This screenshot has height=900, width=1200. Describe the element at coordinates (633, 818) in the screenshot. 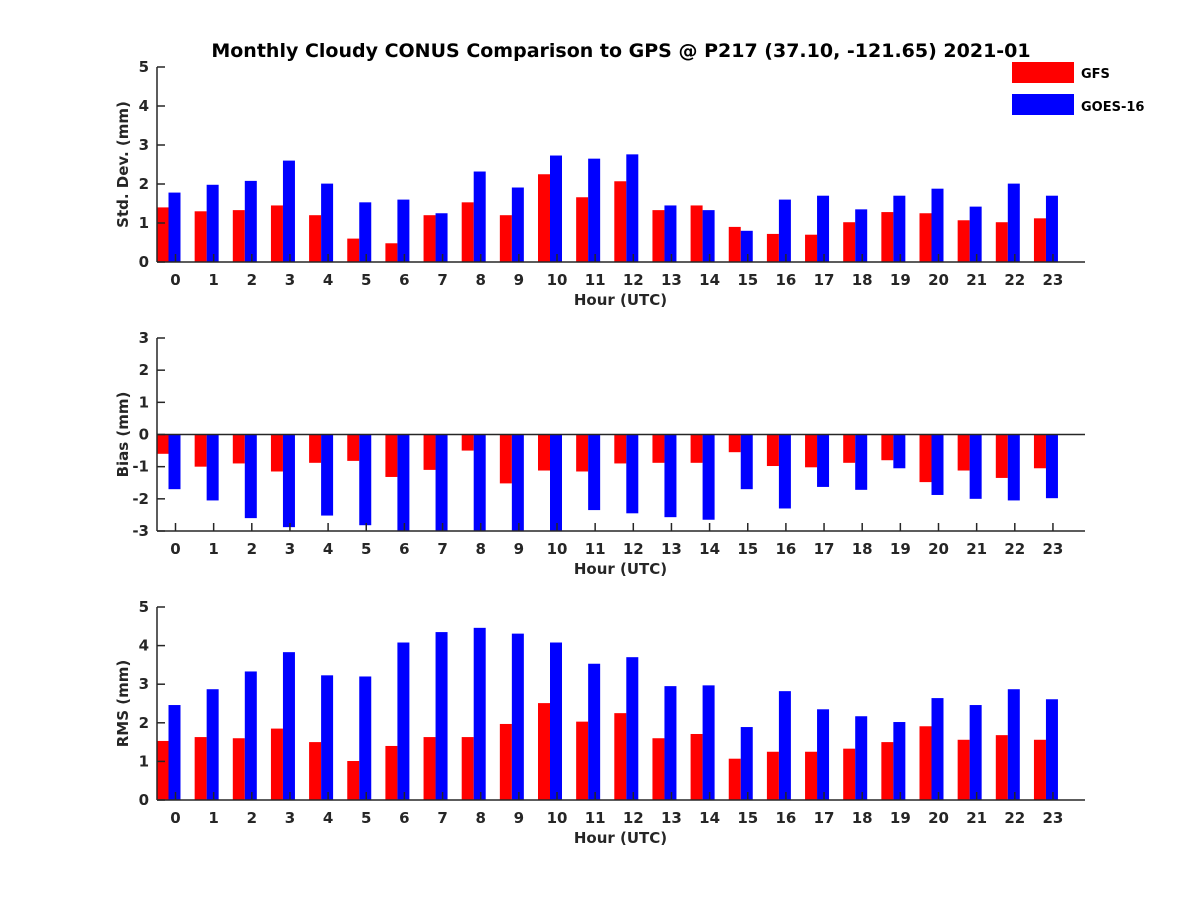

I see `rms-xtick-label-12: 12` at that location.